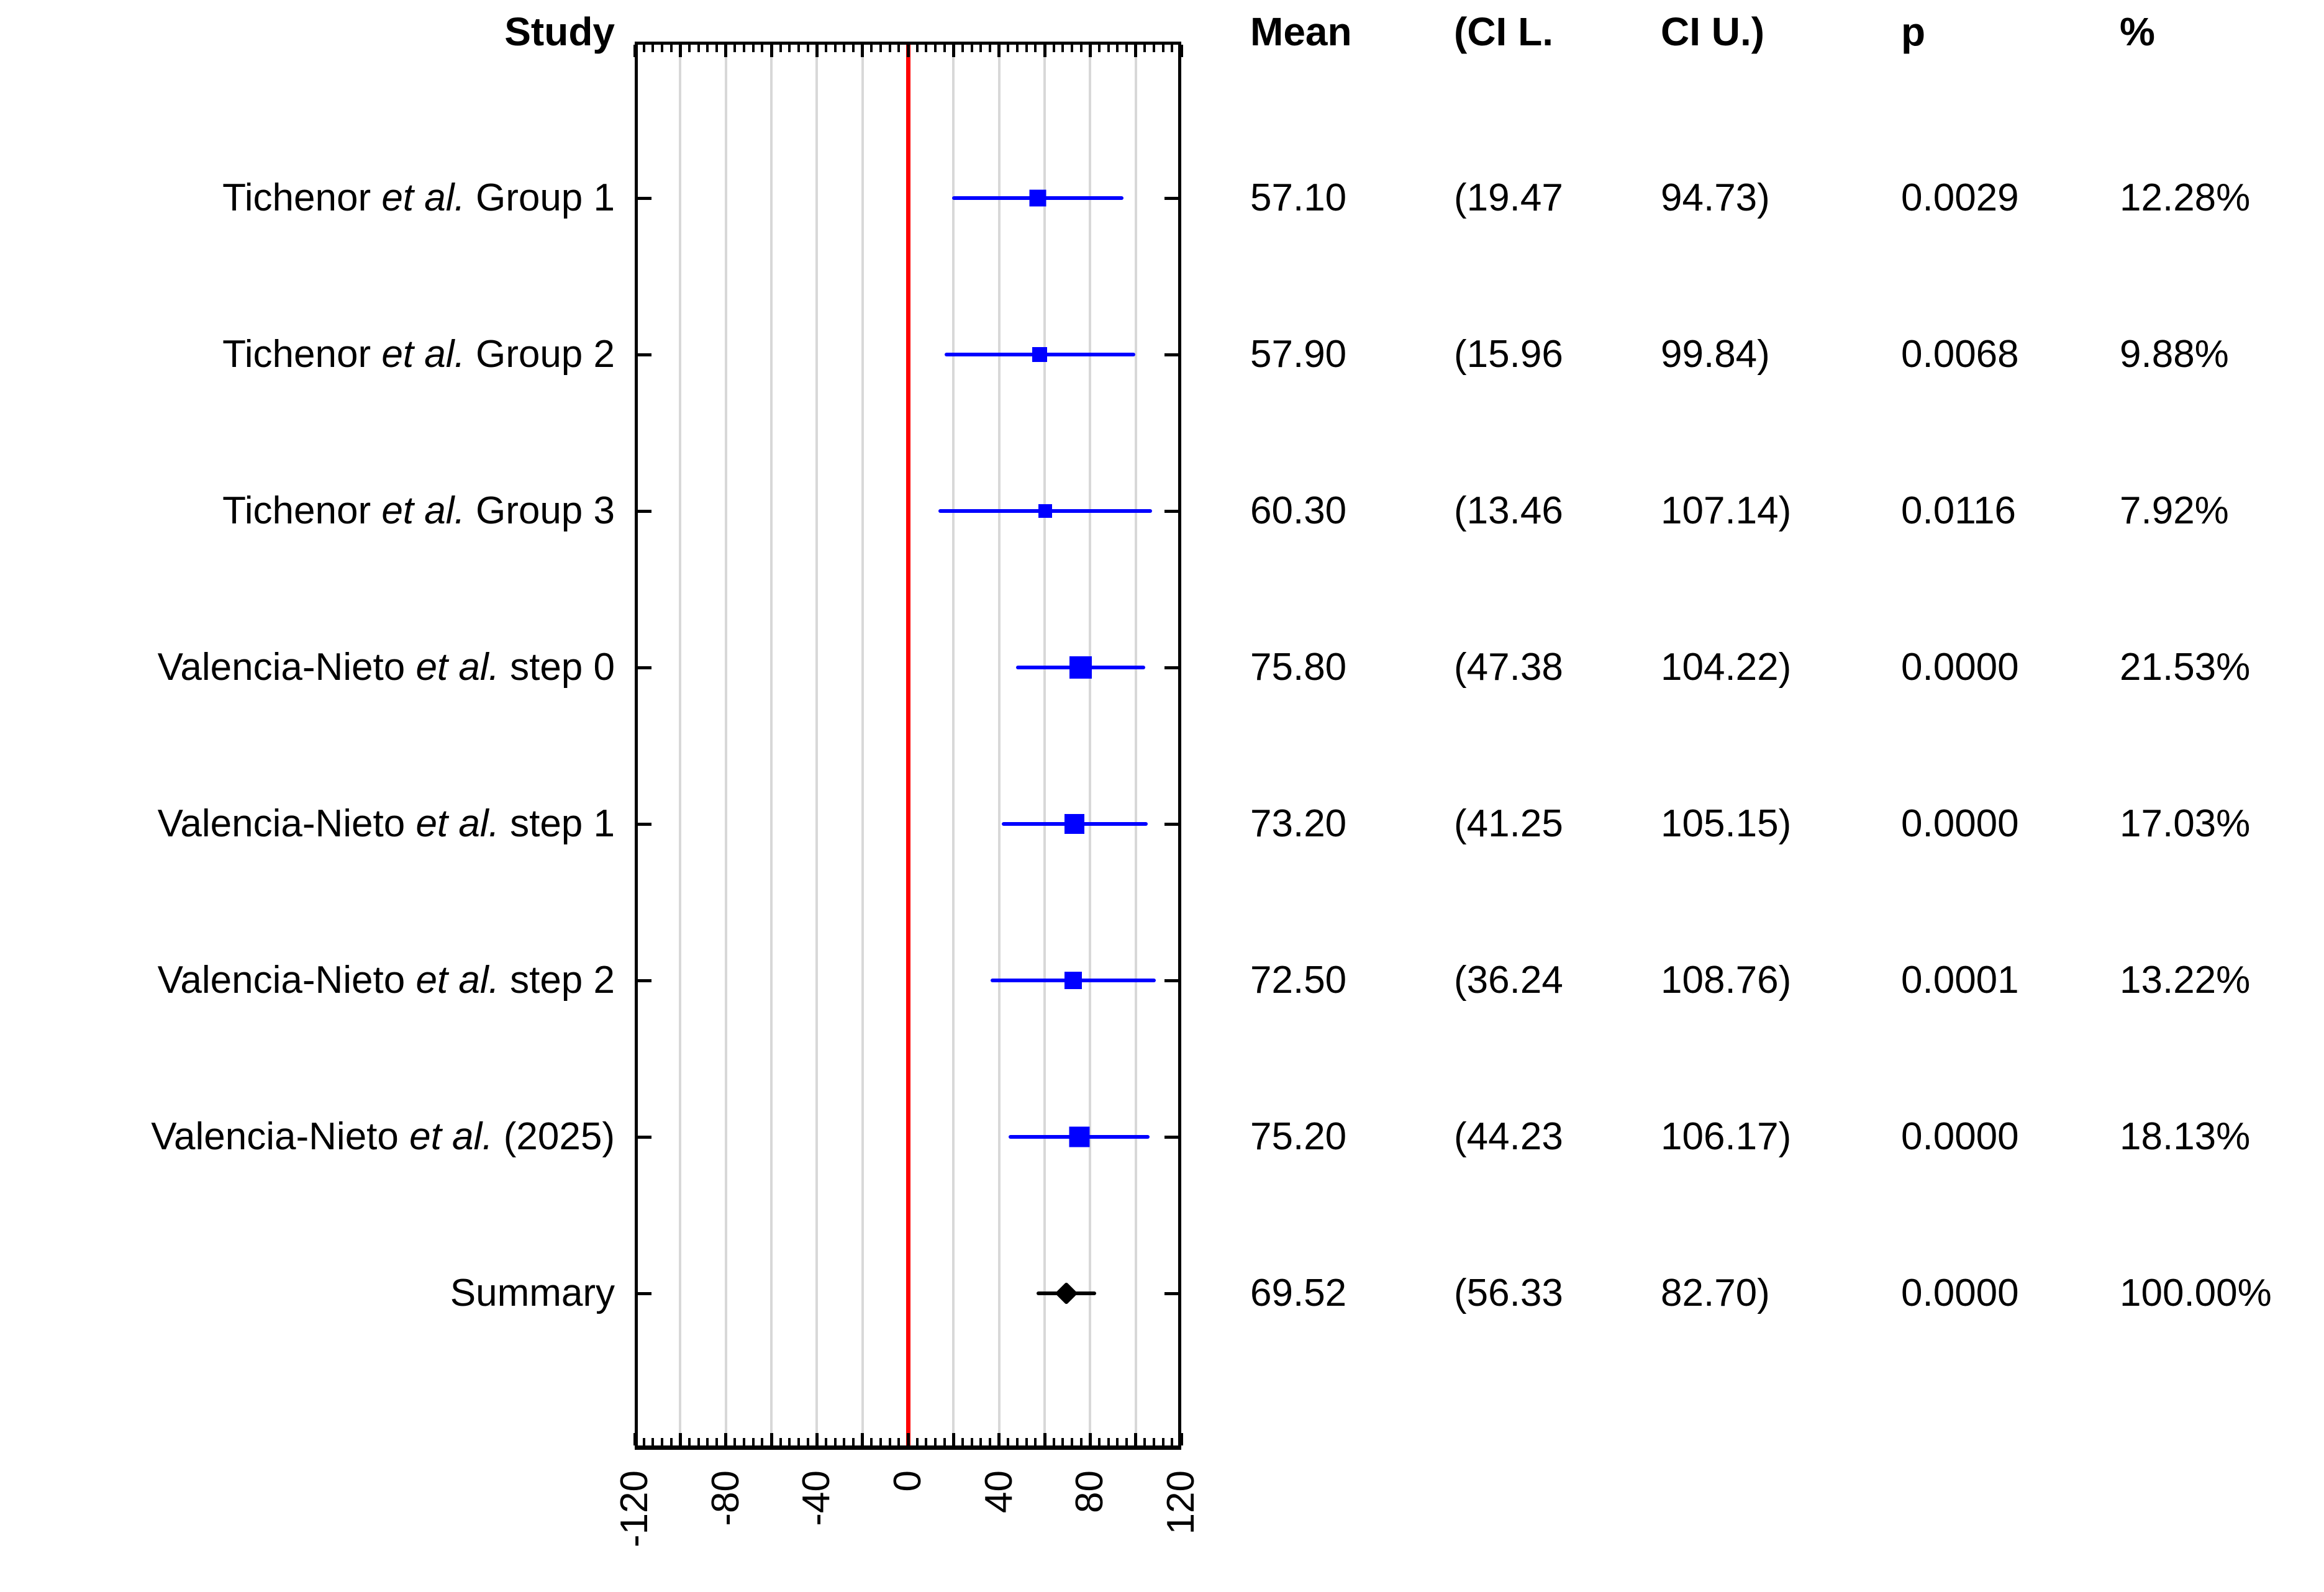  I want to click on study-label: Valencia-Nieto et al. (2025), so click(383, 1136).